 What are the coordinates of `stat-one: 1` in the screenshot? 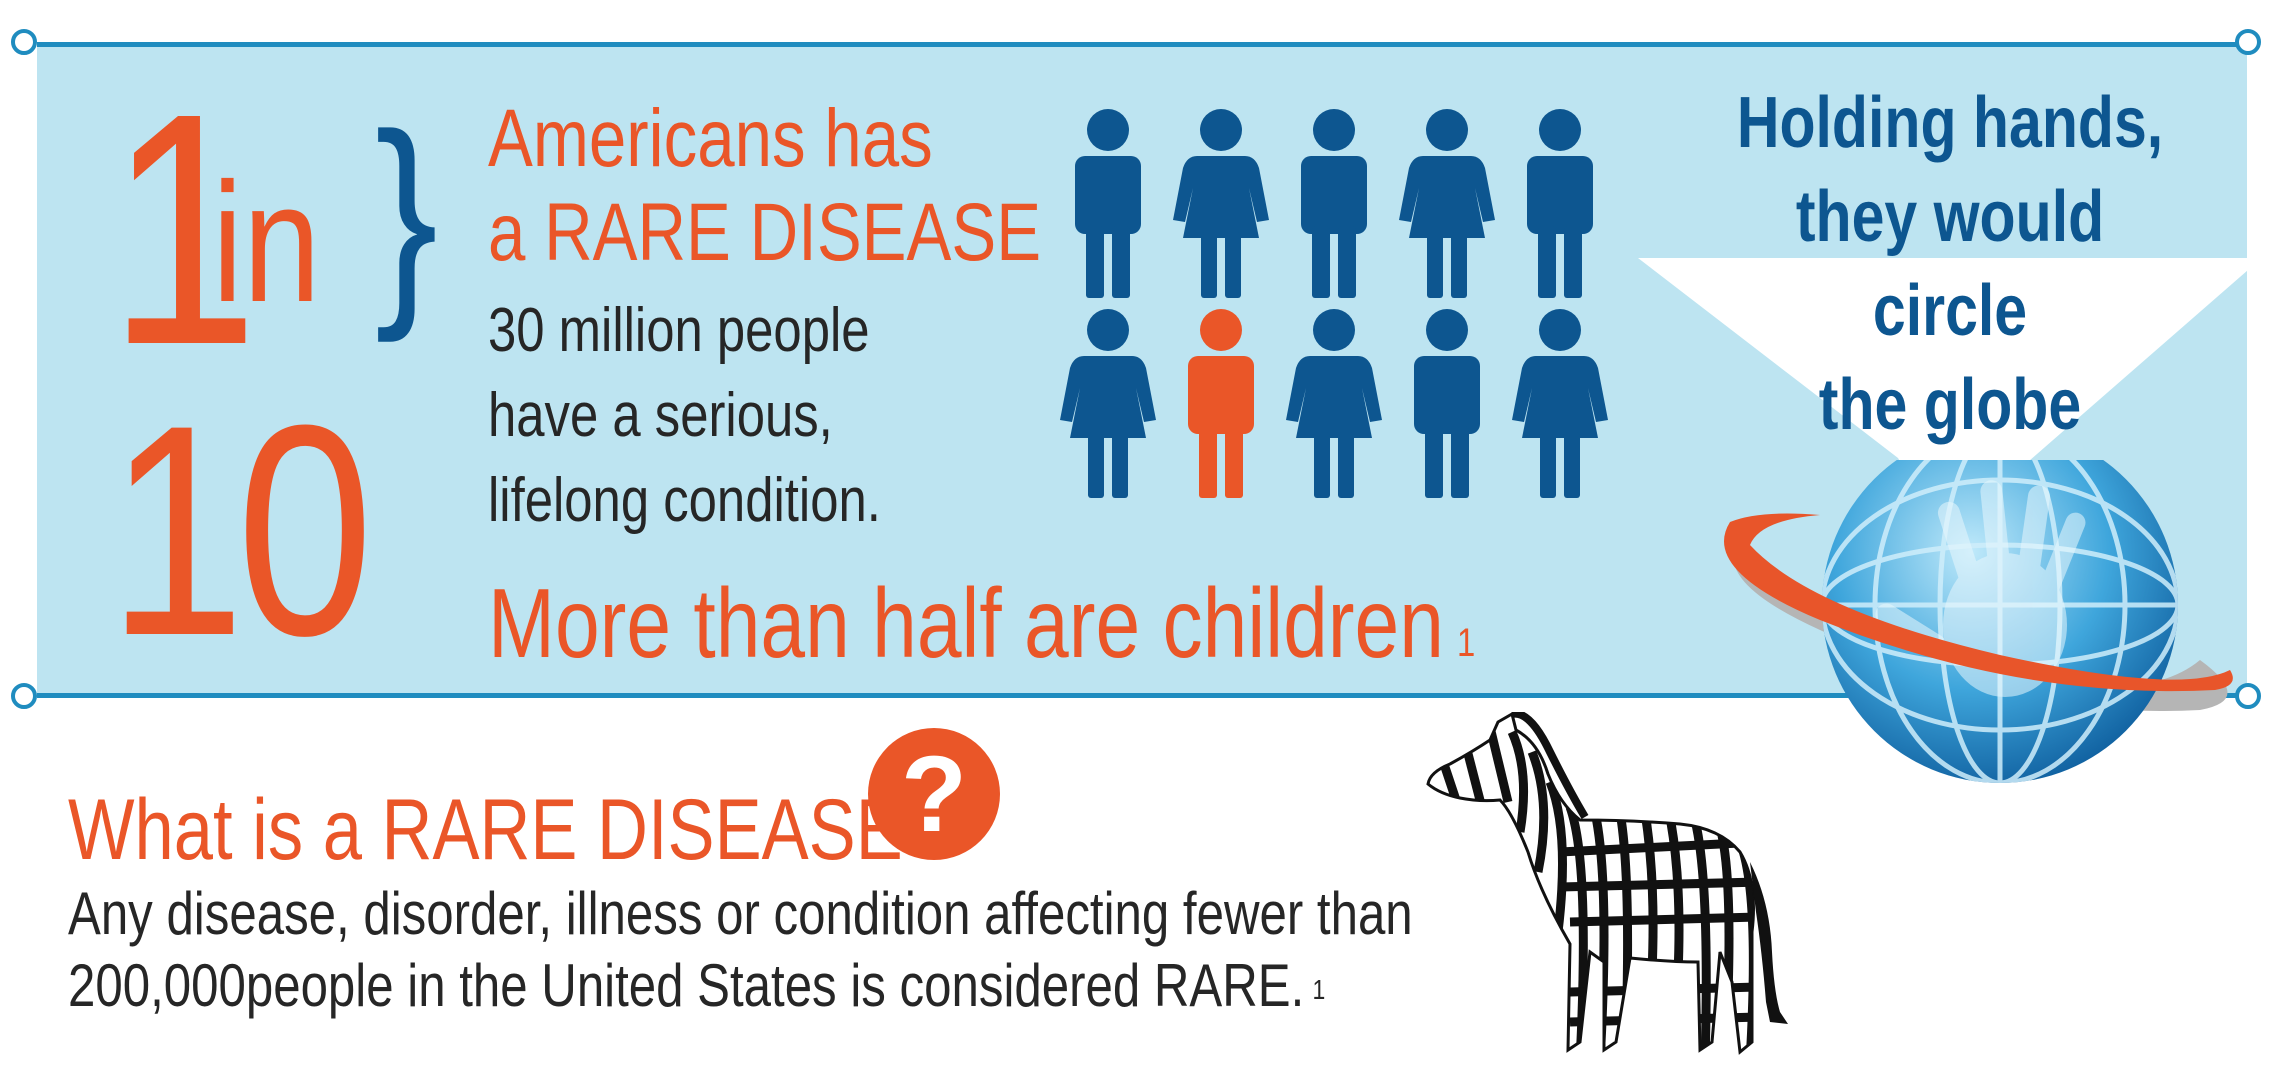 It's located at (183, 228).